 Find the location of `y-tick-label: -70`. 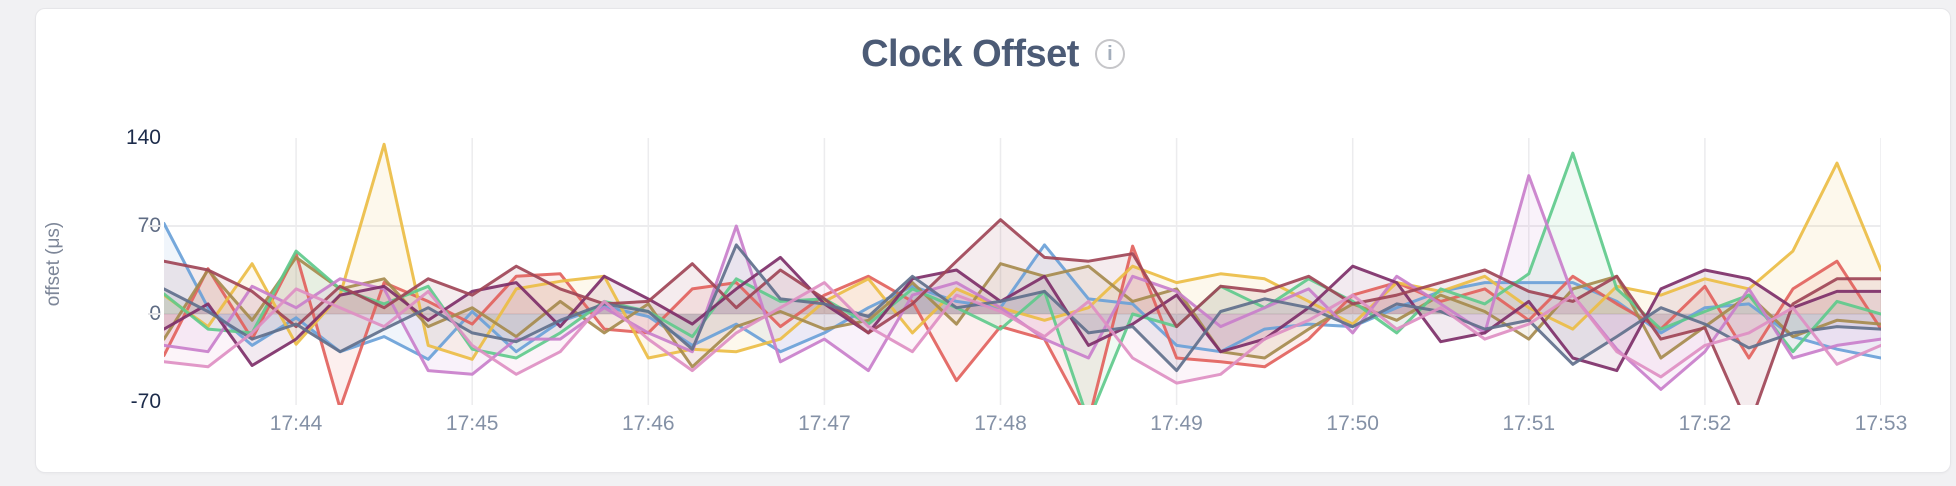

y-tick-label: -70 is located at coordinates (145, 401).